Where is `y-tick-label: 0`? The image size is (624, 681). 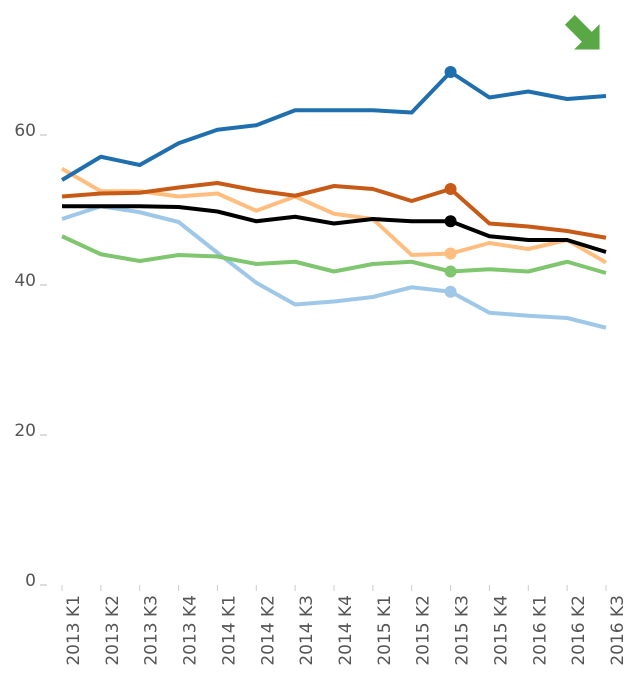
y-tick-label: 0 is located at coordinates (30, 581).